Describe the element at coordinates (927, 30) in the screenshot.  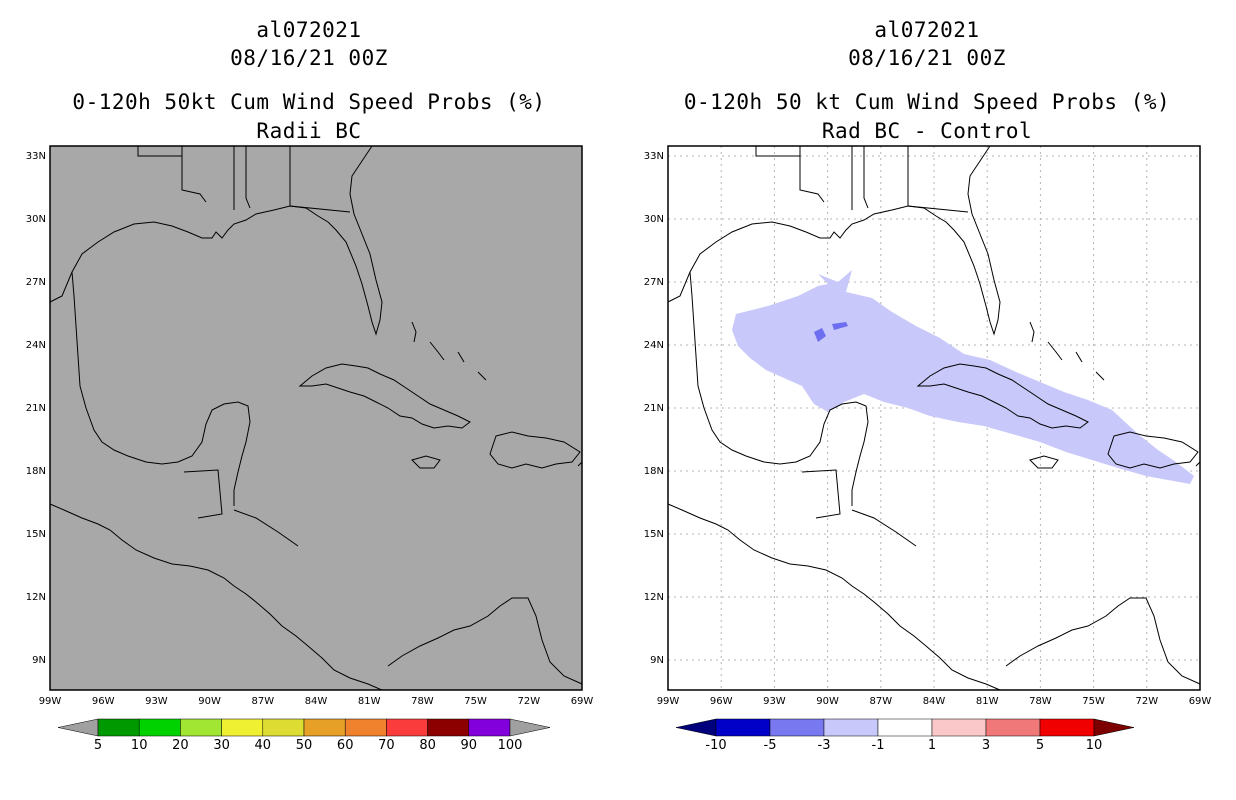
I see `storm-id: al072021` at that location.